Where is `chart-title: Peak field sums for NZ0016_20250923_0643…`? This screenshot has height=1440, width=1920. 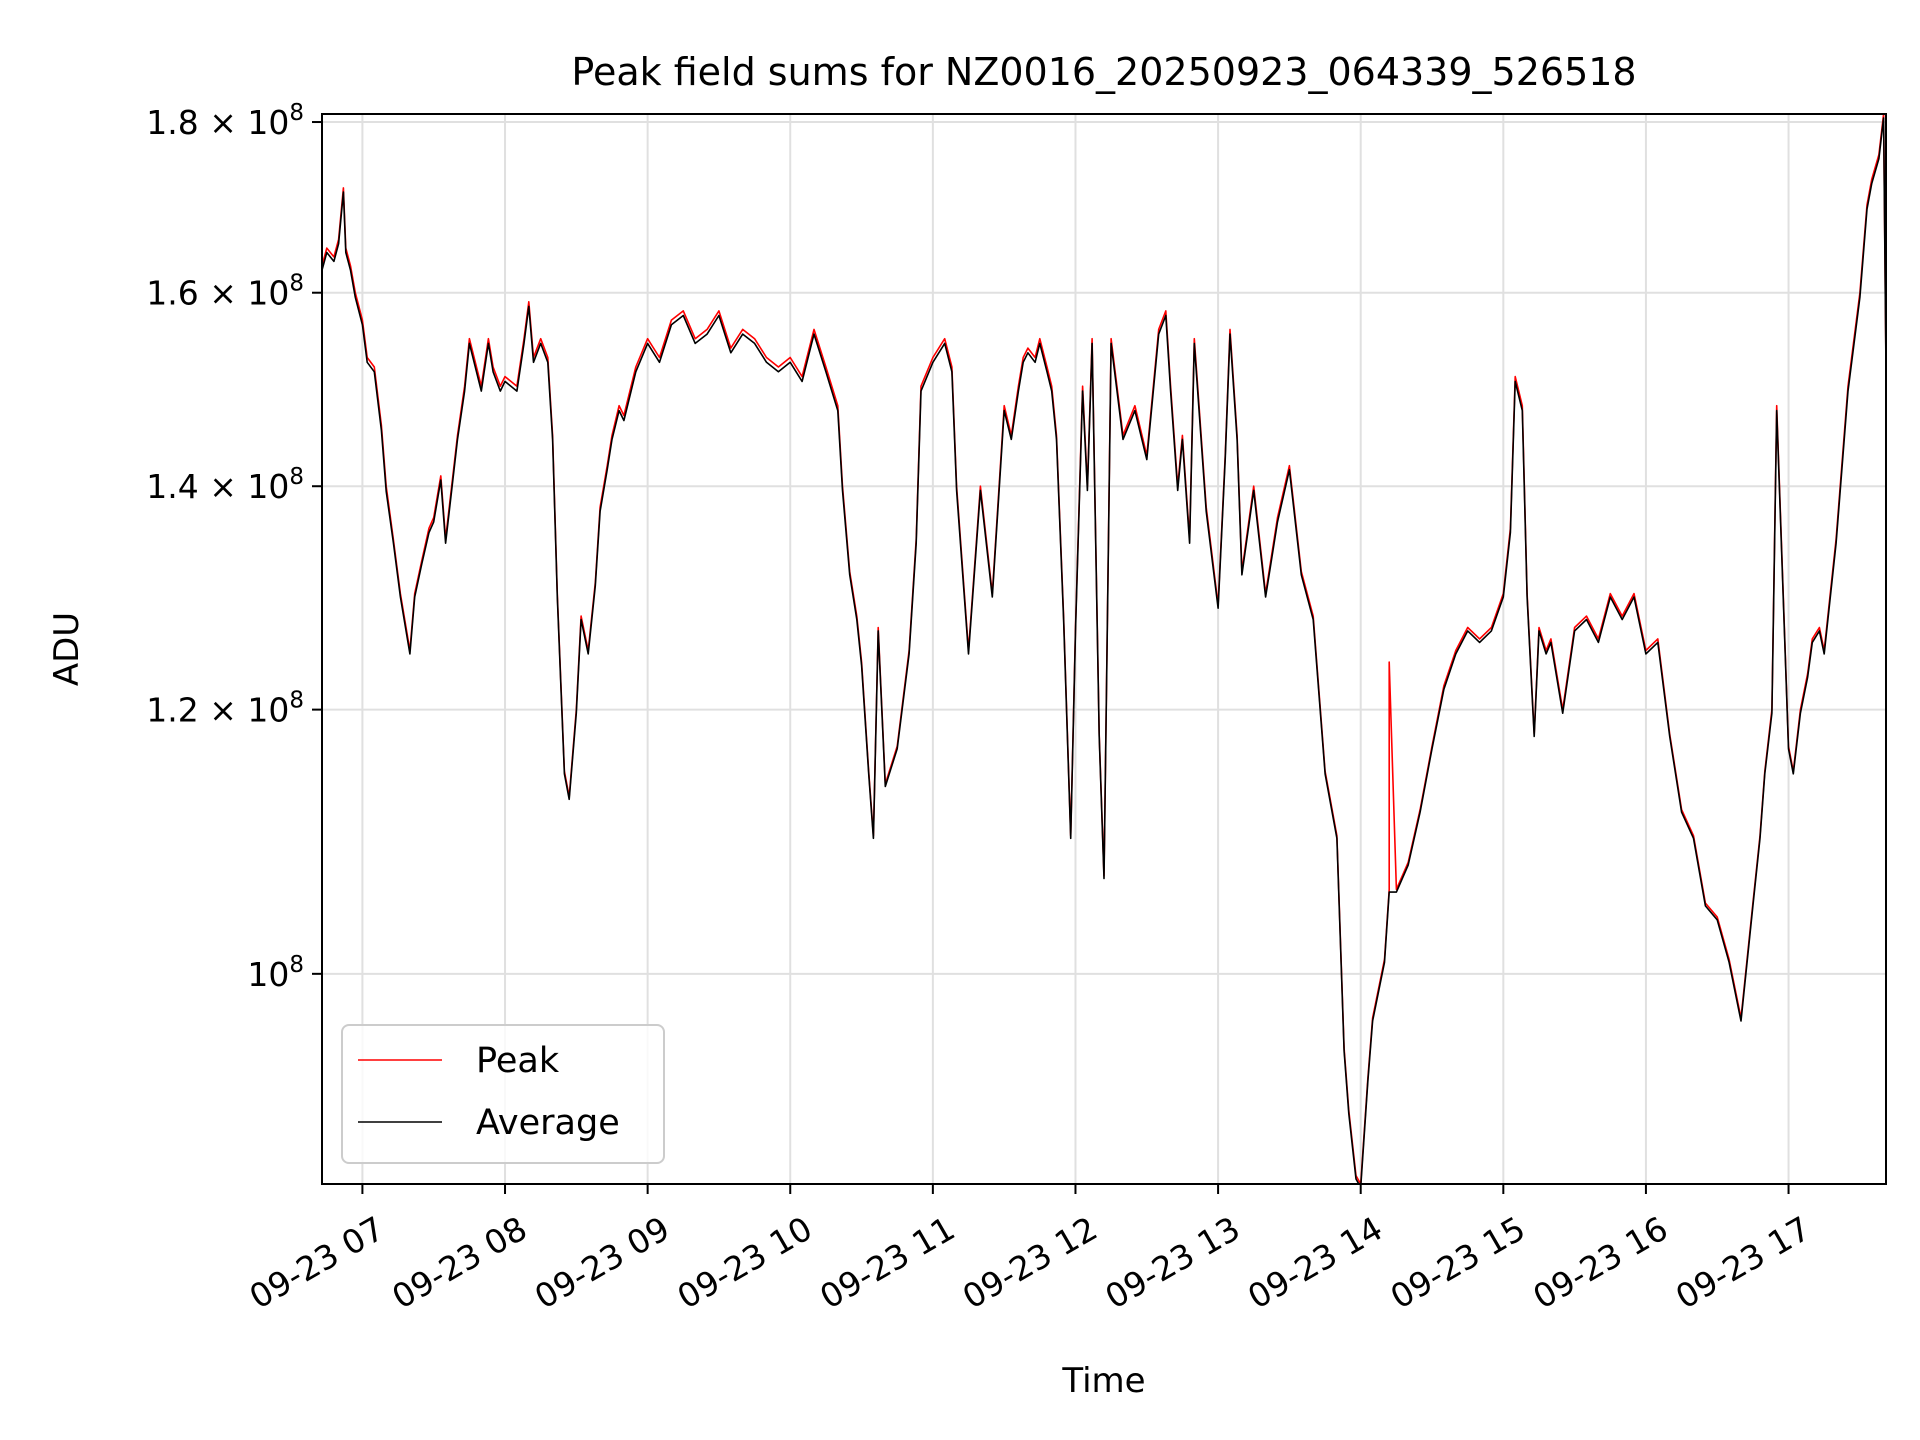
chart-title: Peak field sums for NZ0016_20250923_0643… is located at coordinates (1103, 72).